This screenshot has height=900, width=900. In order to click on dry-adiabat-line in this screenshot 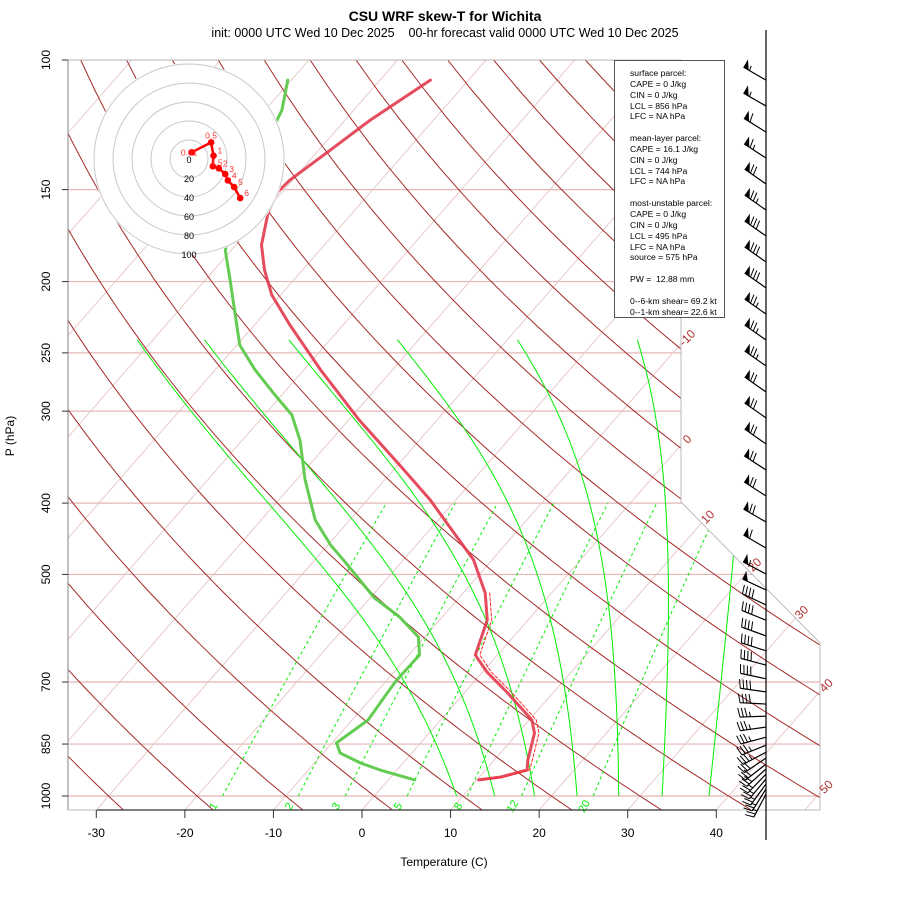, I will do `click(143, 435)`.